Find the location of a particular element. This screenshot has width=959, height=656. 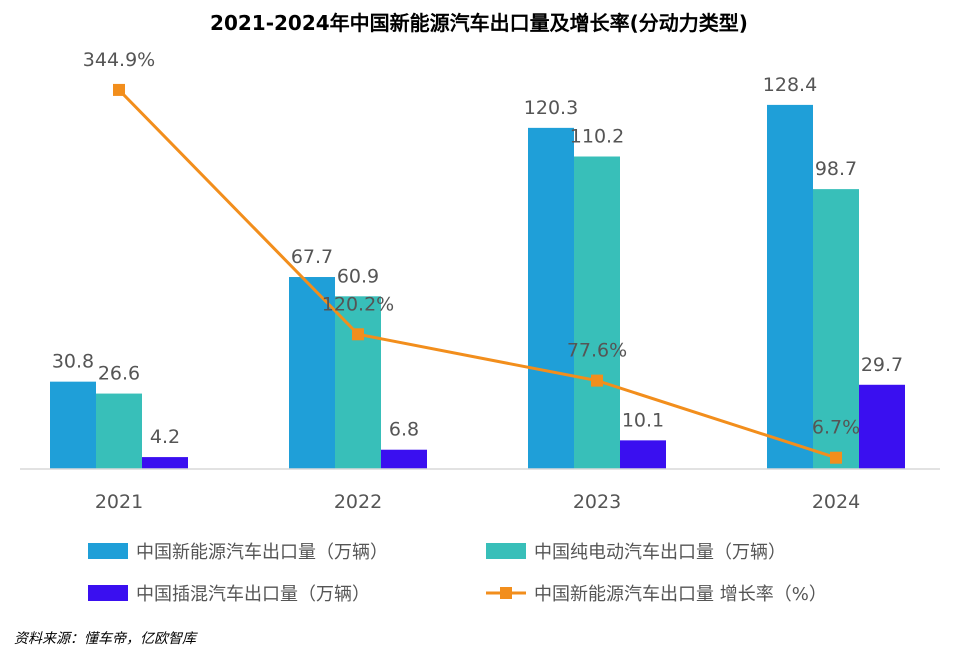

legend-swatch-growth-marker is located at coordinates (506, 593).